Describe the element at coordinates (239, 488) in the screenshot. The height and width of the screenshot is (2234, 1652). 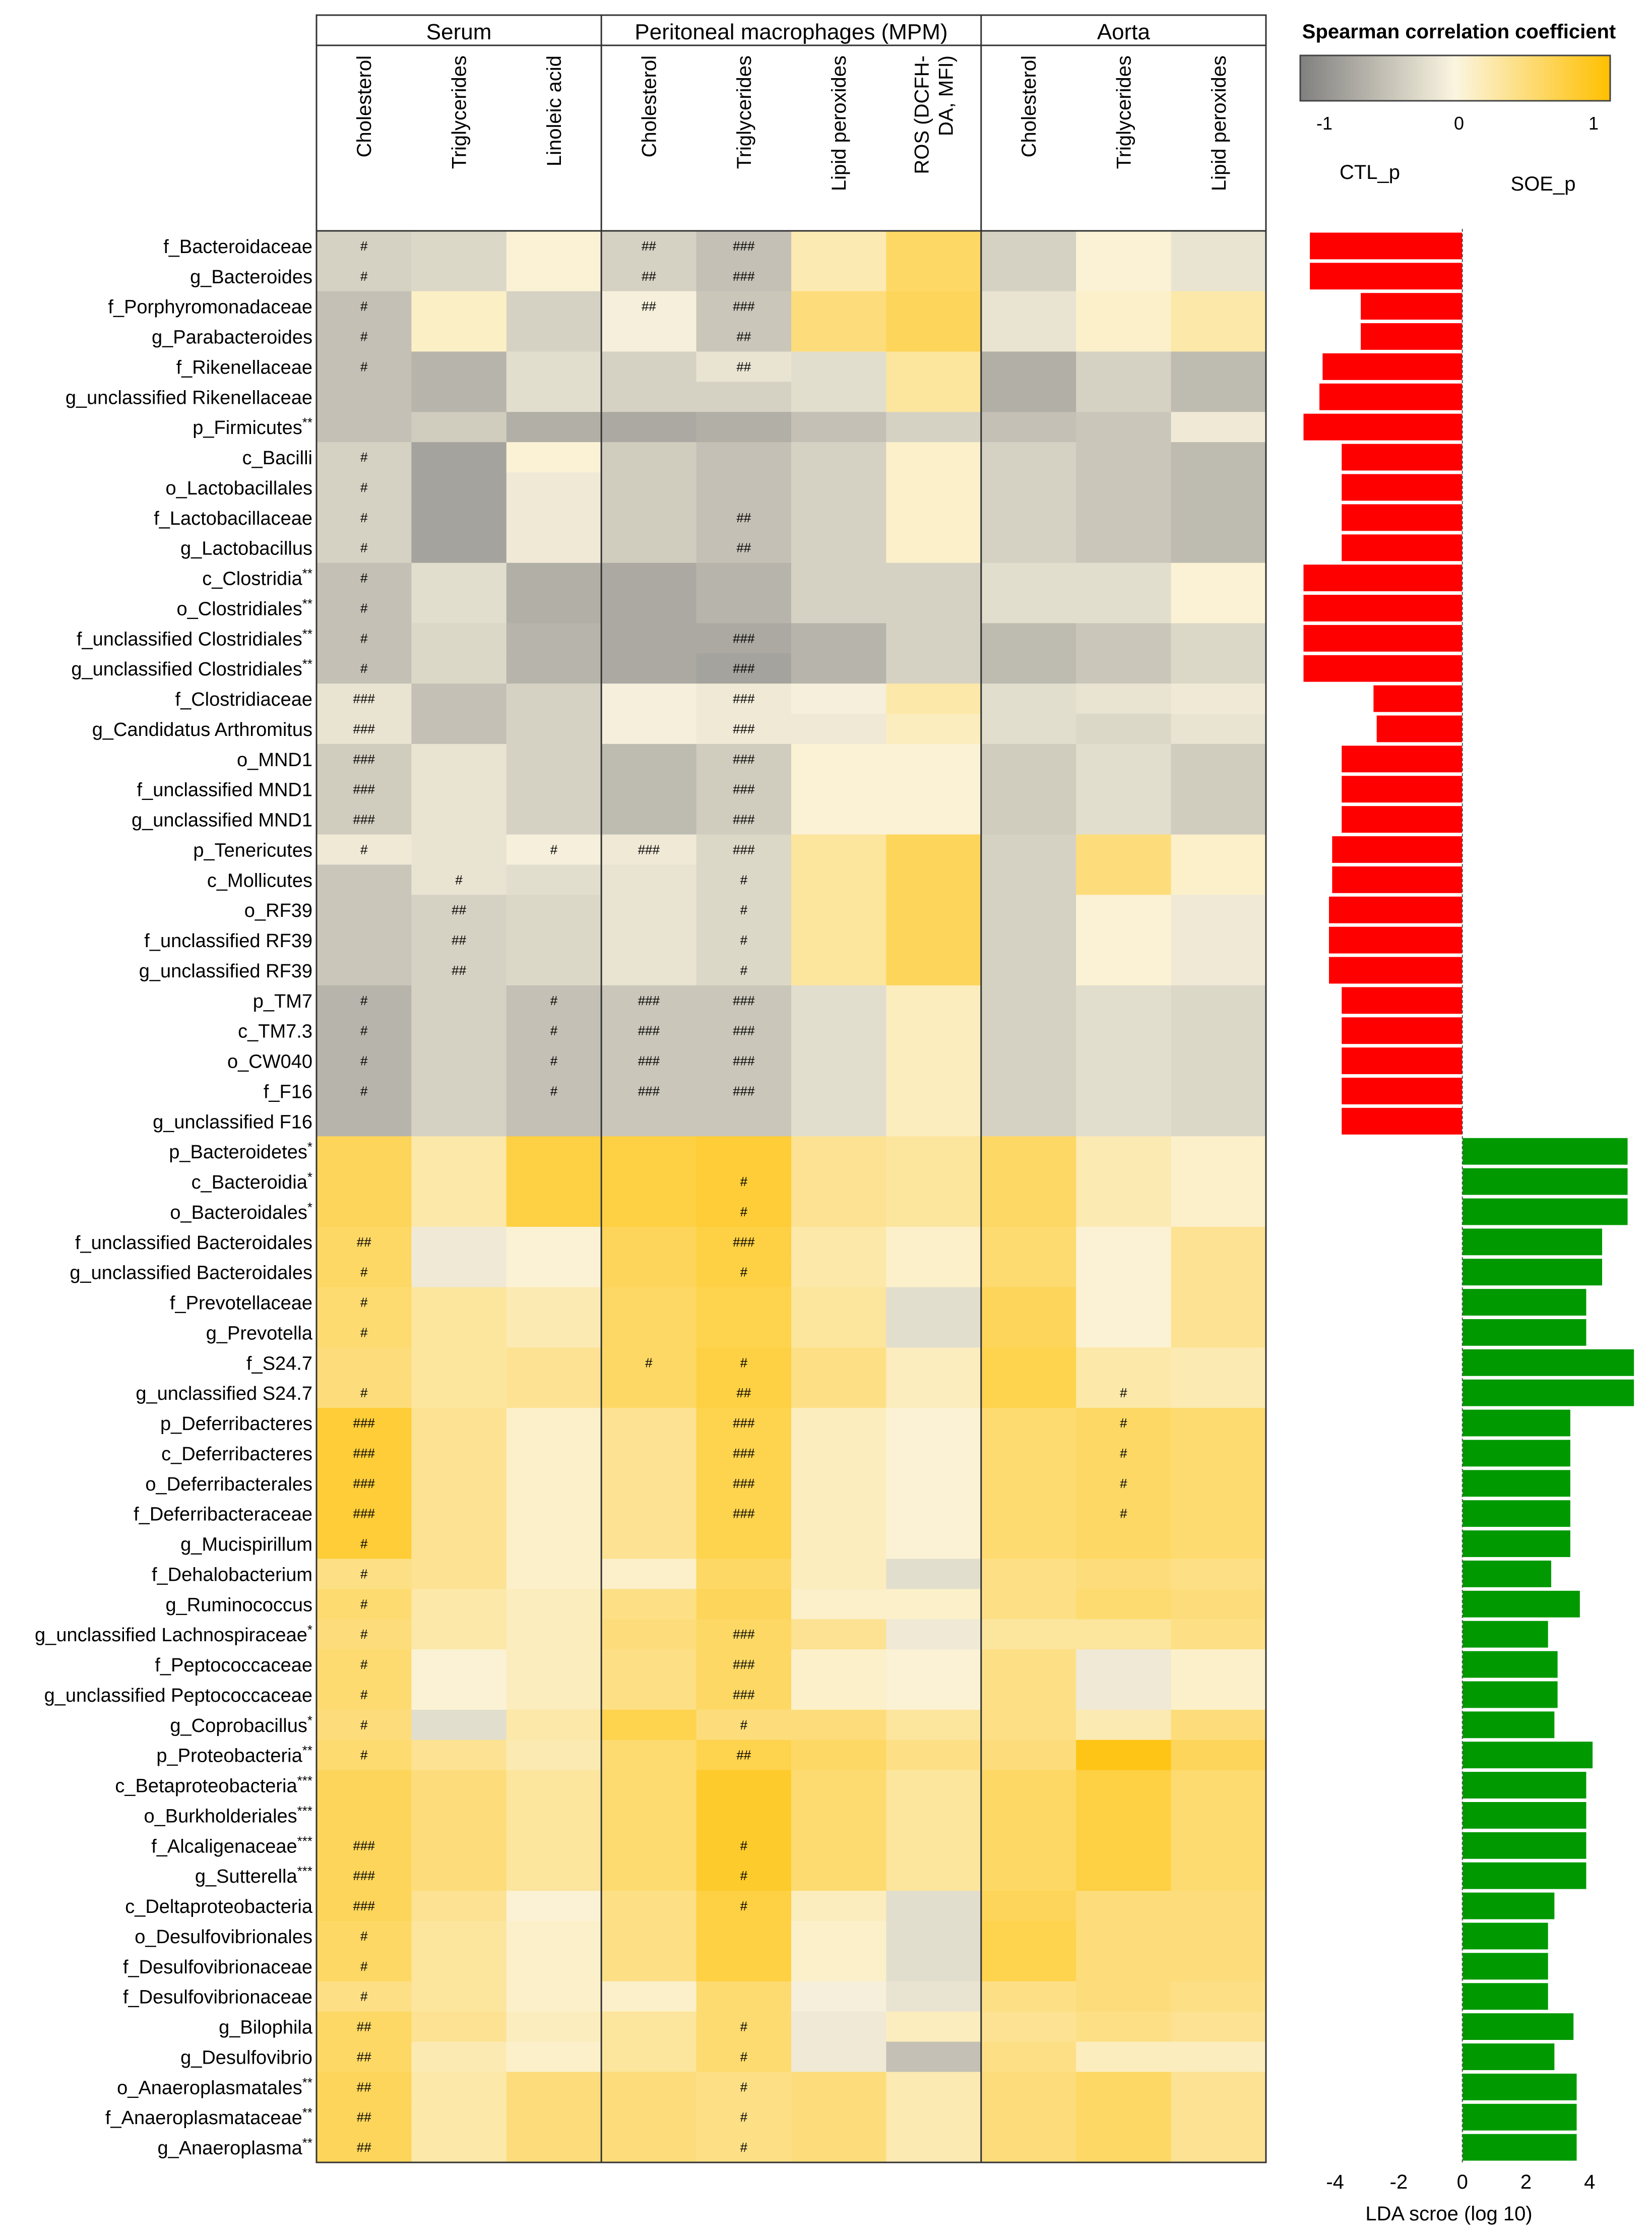
I see `row-label: o_Lactobacillales` at that location.